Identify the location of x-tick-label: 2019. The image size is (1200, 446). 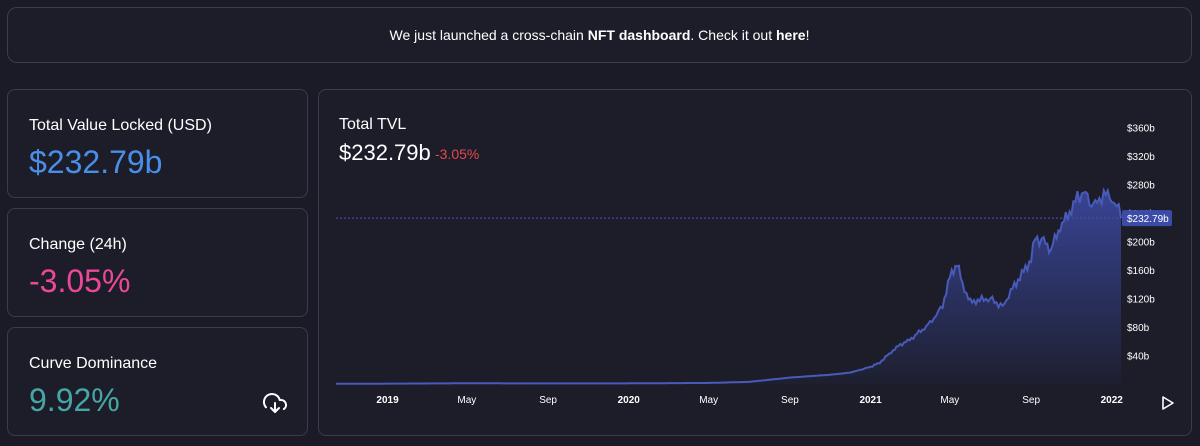
(387, 400).